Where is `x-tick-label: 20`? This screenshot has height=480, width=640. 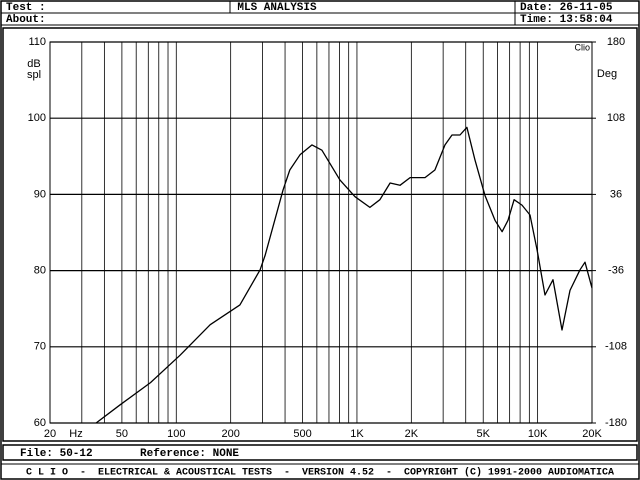
x-tick-label: 20 is located at coordinates (50, 434).